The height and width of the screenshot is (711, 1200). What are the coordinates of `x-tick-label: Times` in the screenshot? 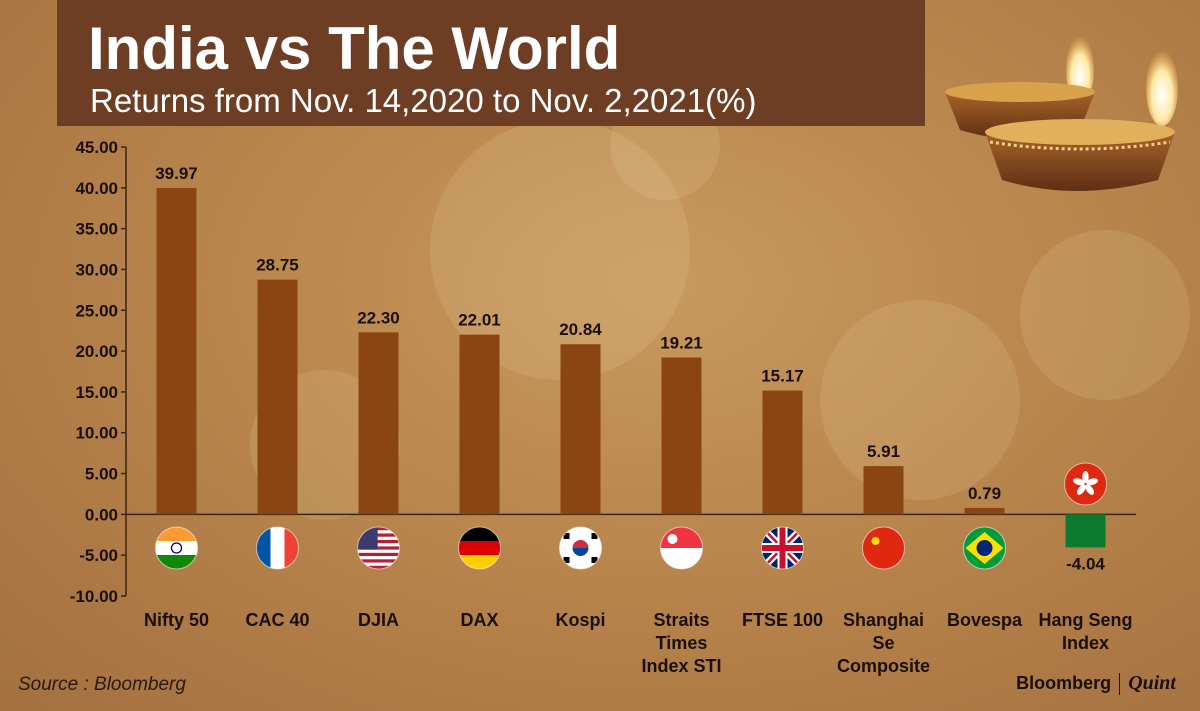 It's located at (682, 643).